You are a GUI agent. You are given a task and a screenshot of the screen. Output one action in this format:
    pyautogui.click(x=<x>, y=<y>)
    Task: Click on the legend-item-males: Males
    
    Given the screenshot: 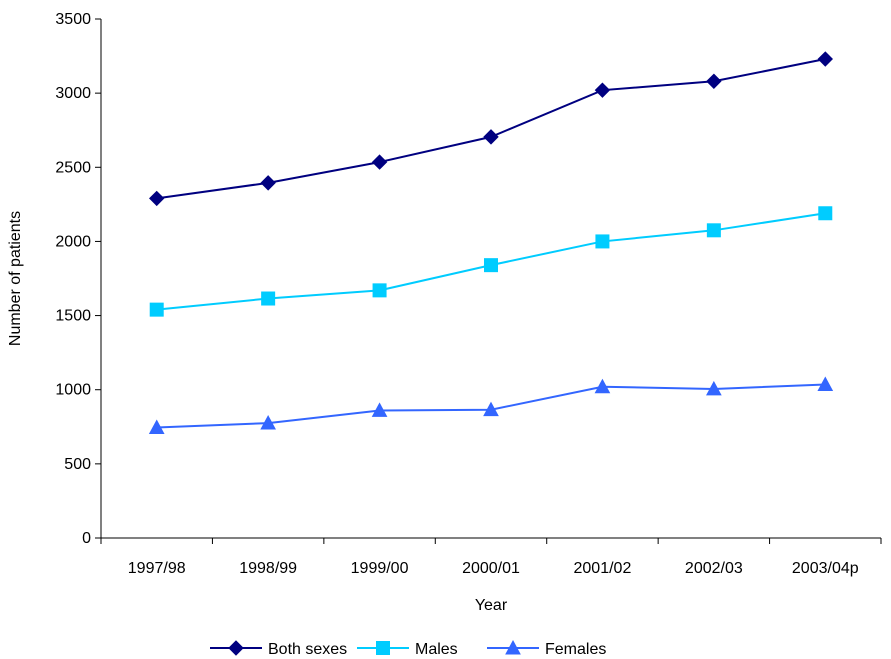 What is the action you would take?
    pyautogui.click(x=407, y=649)
    